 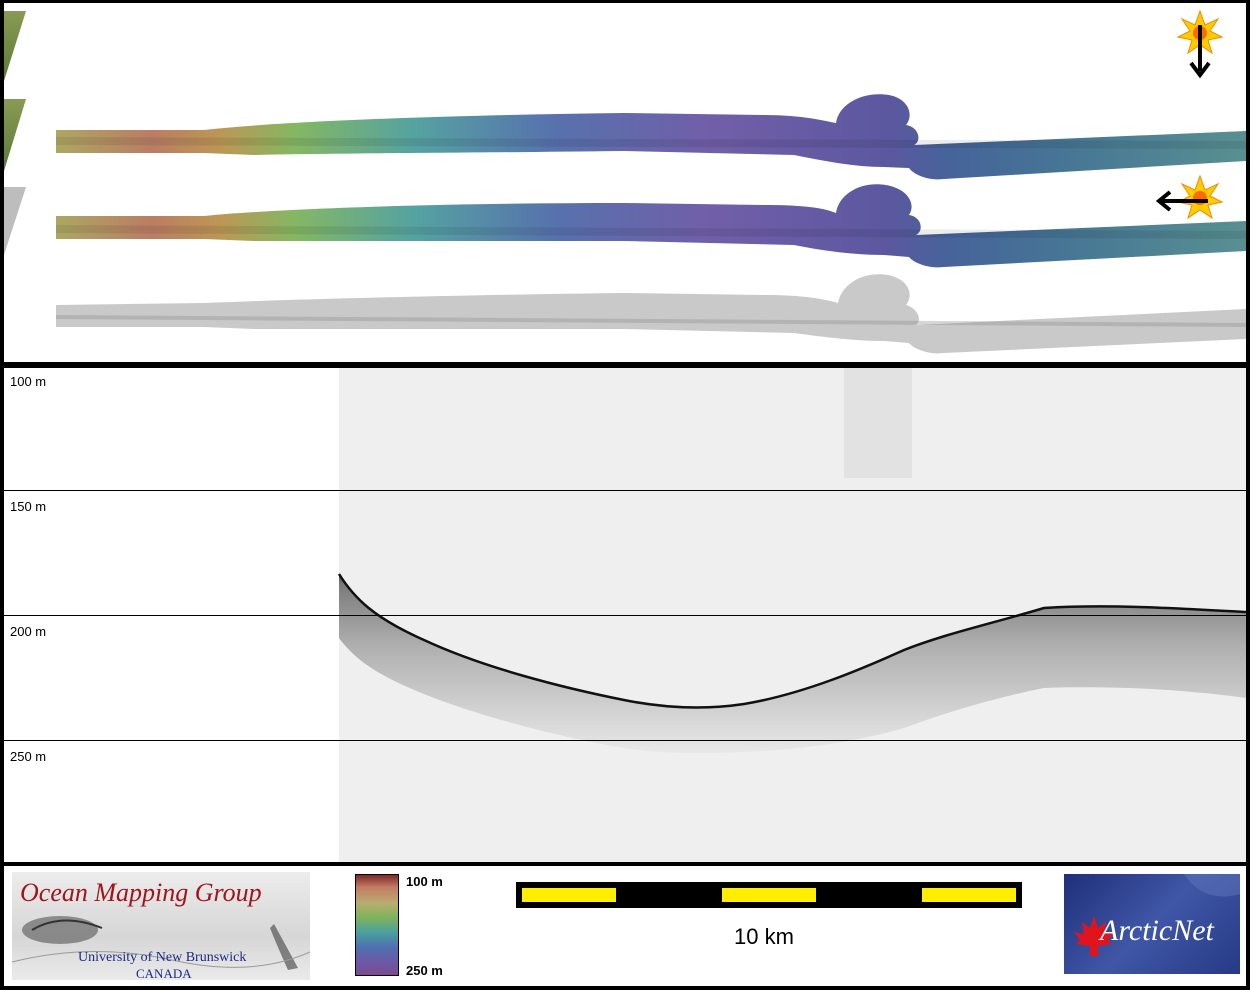 I want to click on edge-swath-bottom, so click(x=15, y=221).